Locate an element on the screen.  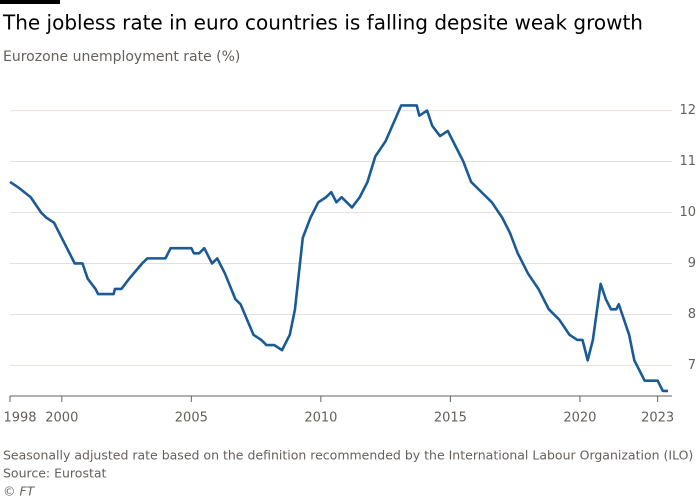
y-tick-label: 11 is located at coordinates (687, 161).